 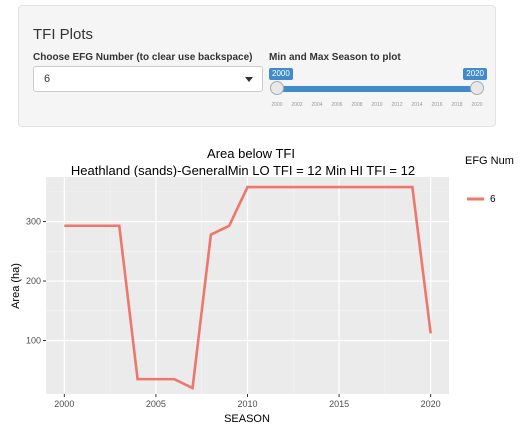 What do you see at coordinates (16, 286) in the screenshot?
I see `y-axis-label: Area (ha)` at bounding box center [16, 286].